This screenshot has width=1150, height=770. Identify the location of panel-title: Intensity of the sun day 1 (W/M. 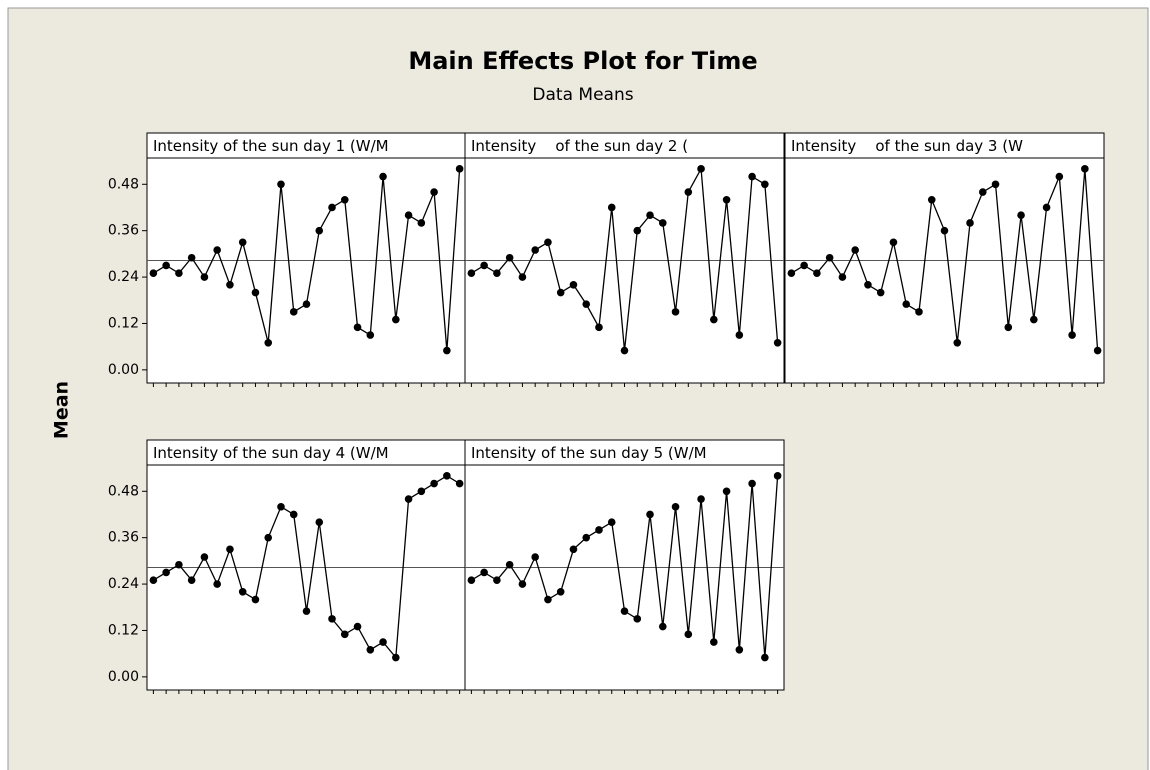
(271, 146).